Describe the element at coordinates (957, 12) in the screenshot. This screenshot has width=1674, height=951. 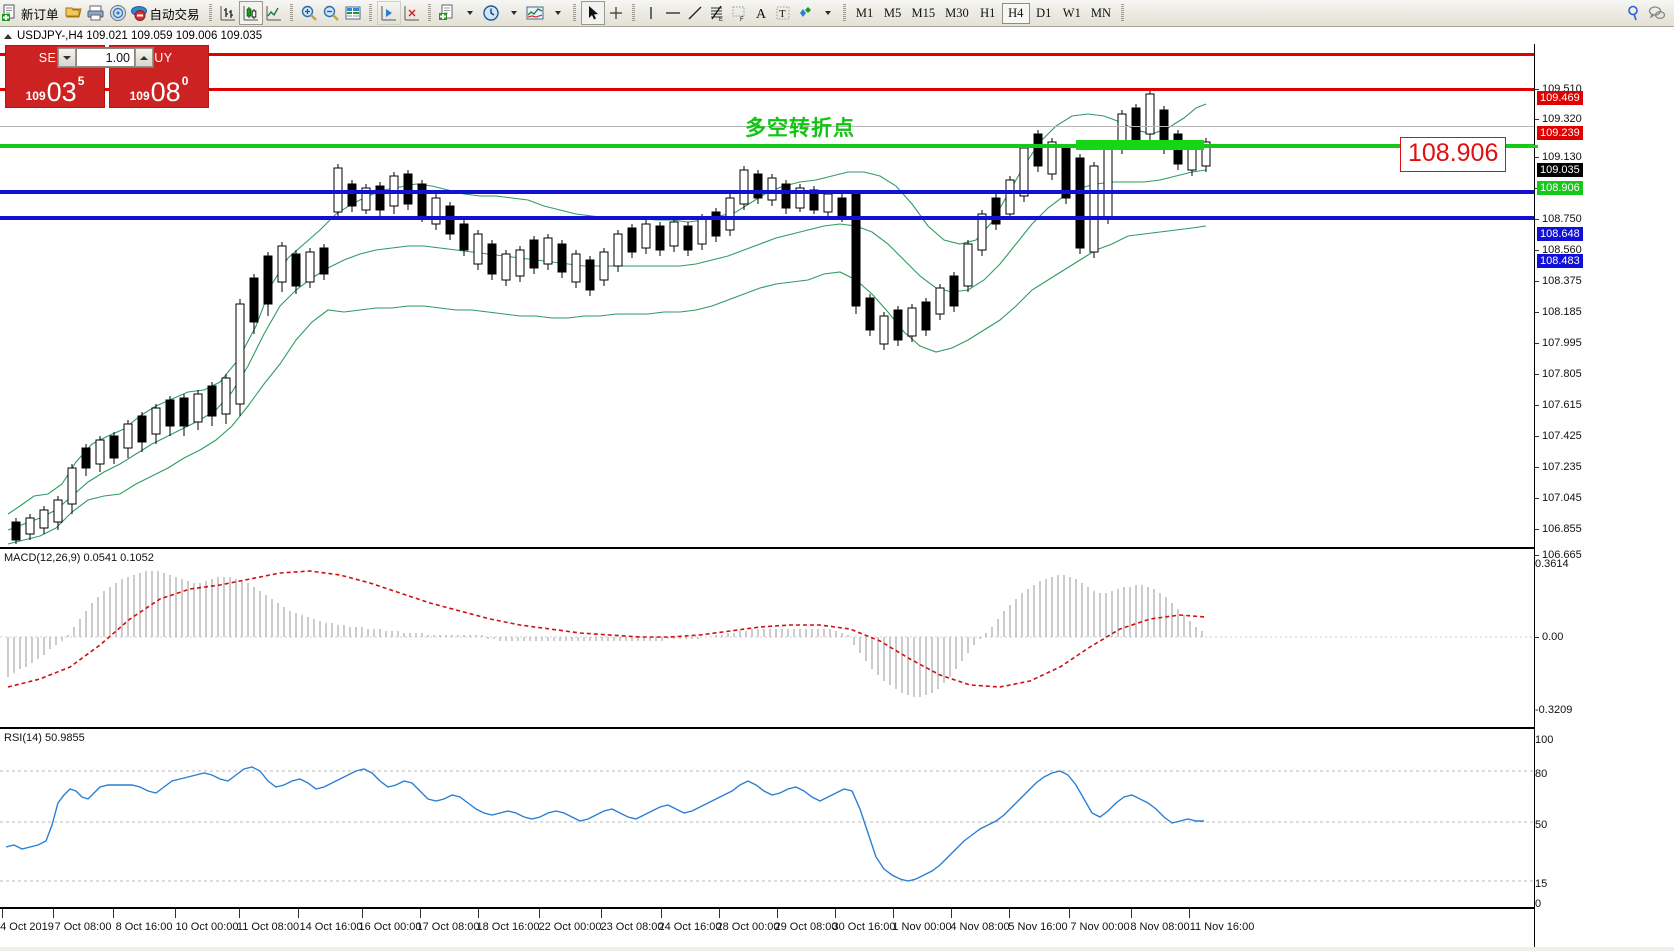
I see `timeframe-m30: M30` at that location.